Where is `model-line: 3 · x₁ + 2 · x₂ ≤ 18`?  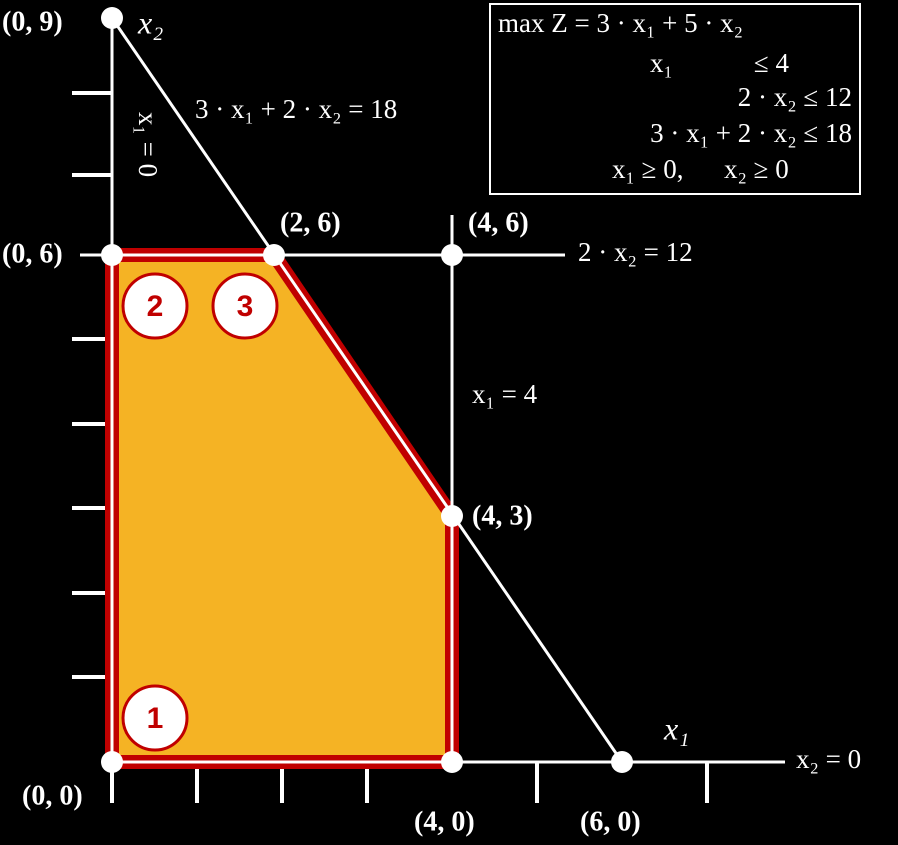
model-line: 3 · x₁ + 2 · x₂ ≤ 18 is located at coordinates (751, 133).